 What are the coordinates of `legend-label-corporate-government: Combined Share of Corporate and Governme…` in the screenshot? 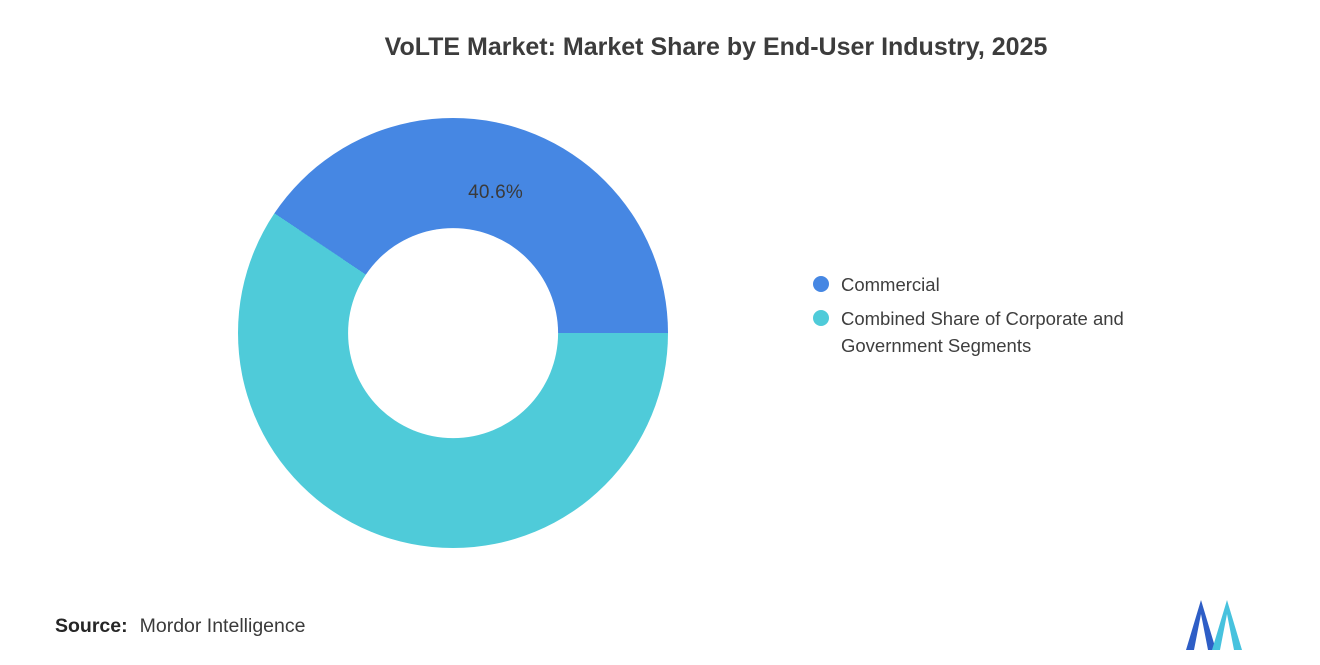 It's located at (982, 332).